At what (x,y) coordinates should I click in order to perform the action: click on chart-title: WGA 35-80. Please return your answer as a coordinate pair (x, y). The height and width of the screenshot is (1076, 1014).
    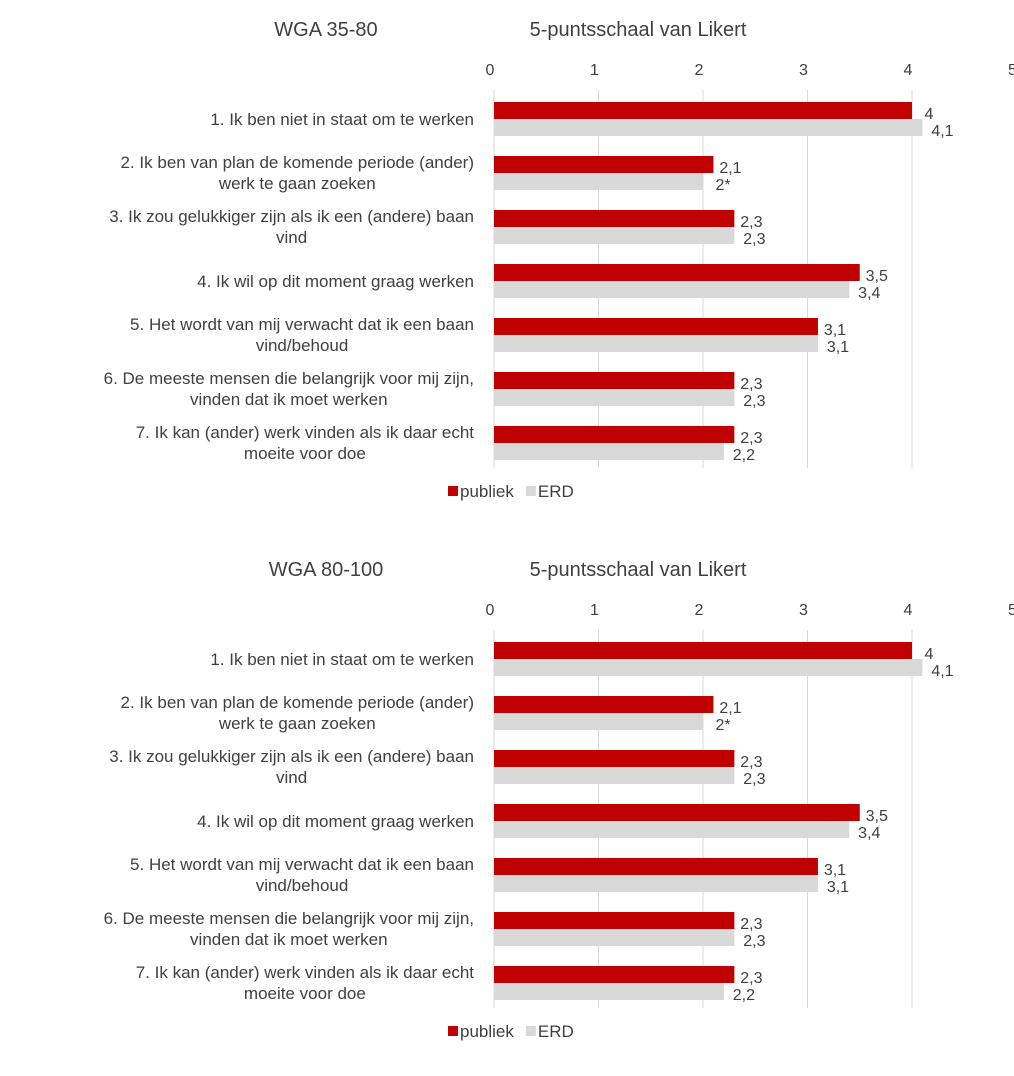
    Looking at the image, I should click on (325, 30).